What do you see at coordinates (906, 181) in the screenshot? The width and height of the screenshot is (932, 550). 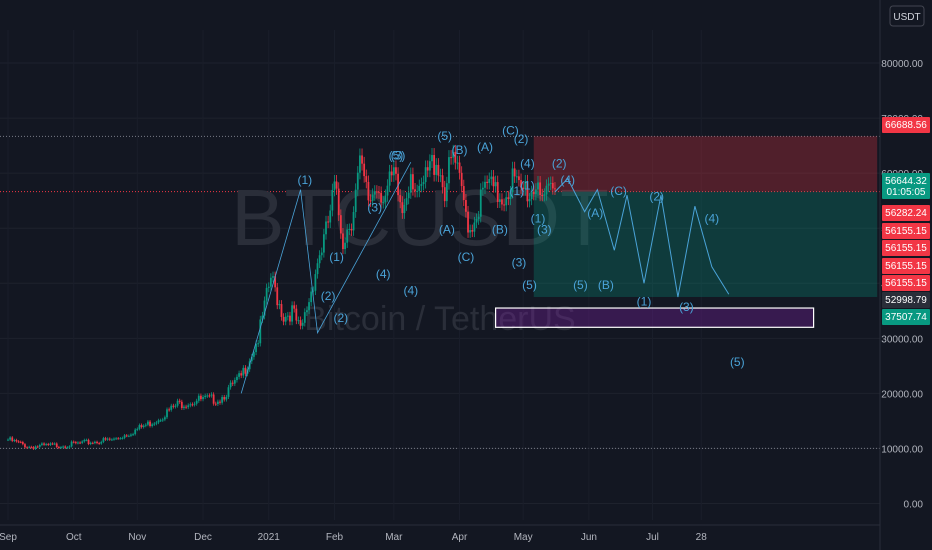 I see `price-tag-label: 56644.32` at bounding box center [906, 181].